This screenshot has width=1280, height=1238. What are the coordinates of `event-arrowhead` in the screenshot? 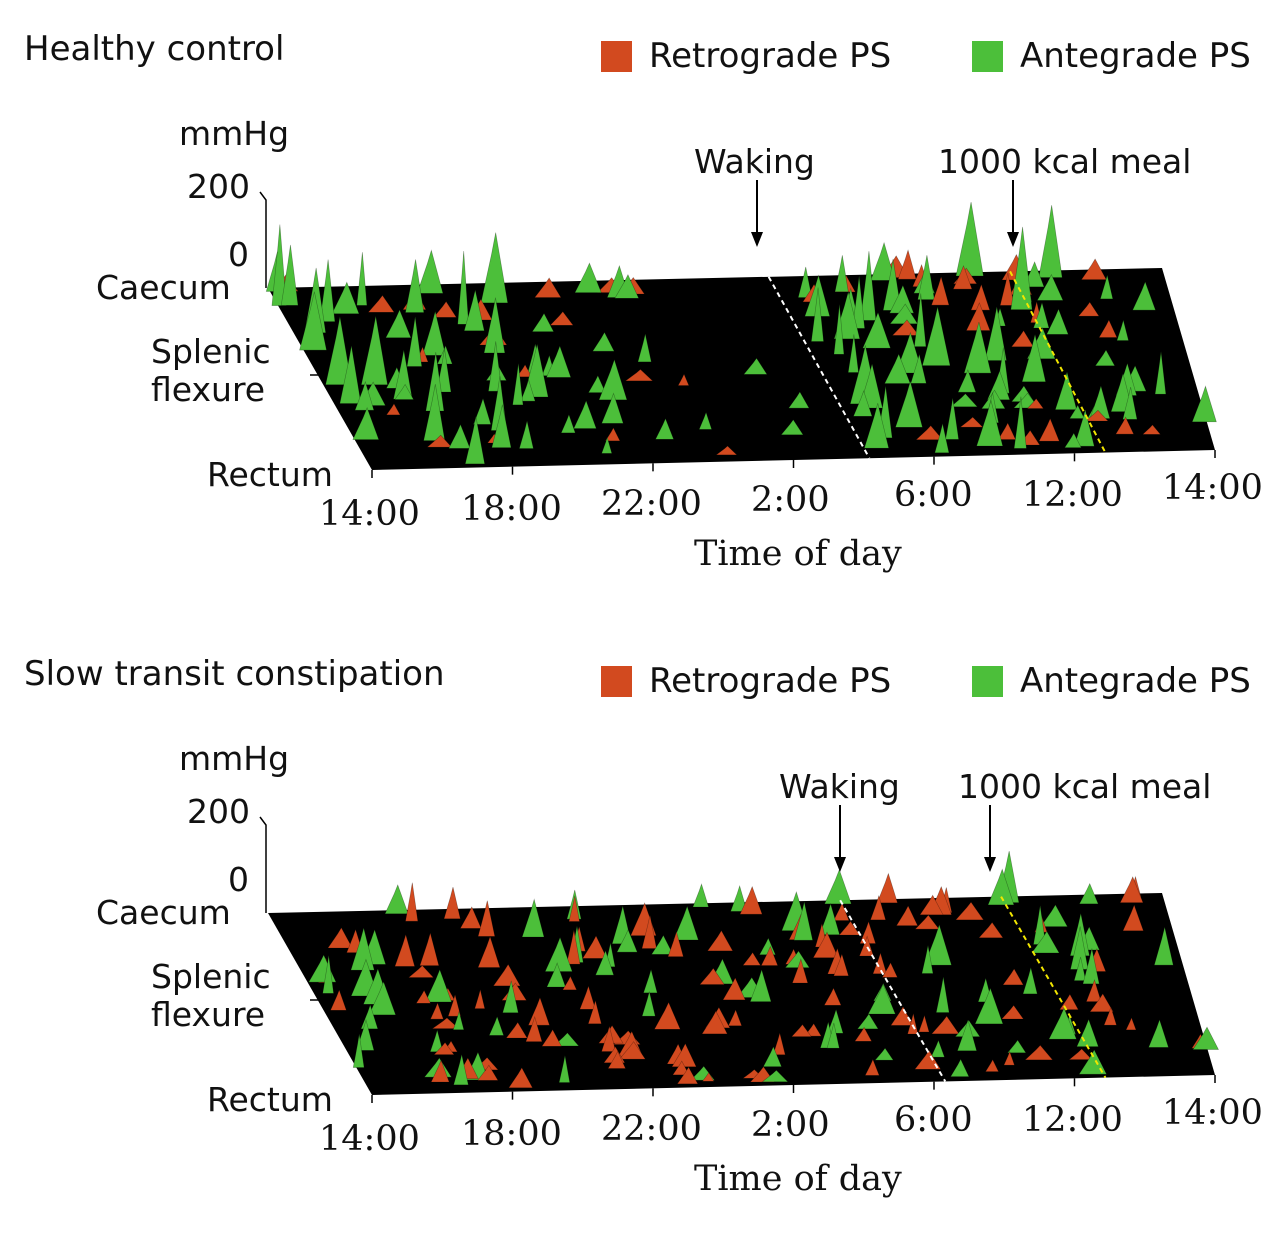 It's located at (840, 864).